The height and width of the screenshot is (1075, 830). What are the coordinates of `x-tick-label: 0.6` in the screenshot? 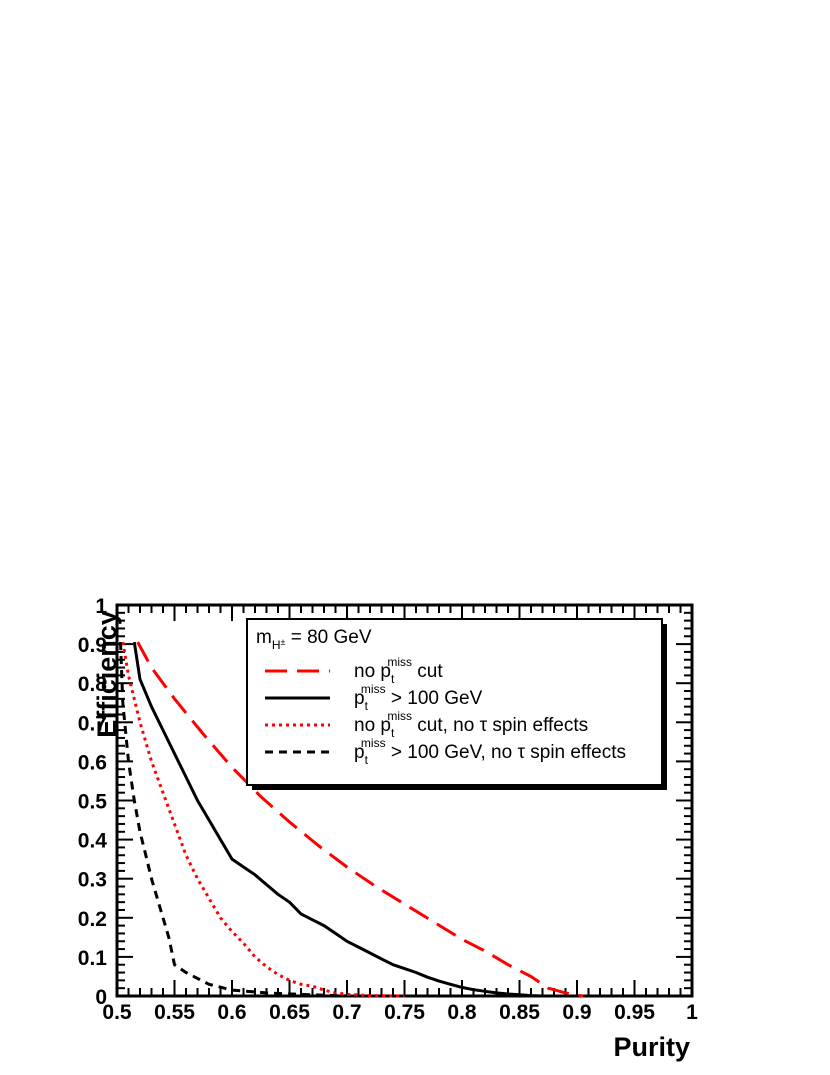 It's located at (231, 1012).